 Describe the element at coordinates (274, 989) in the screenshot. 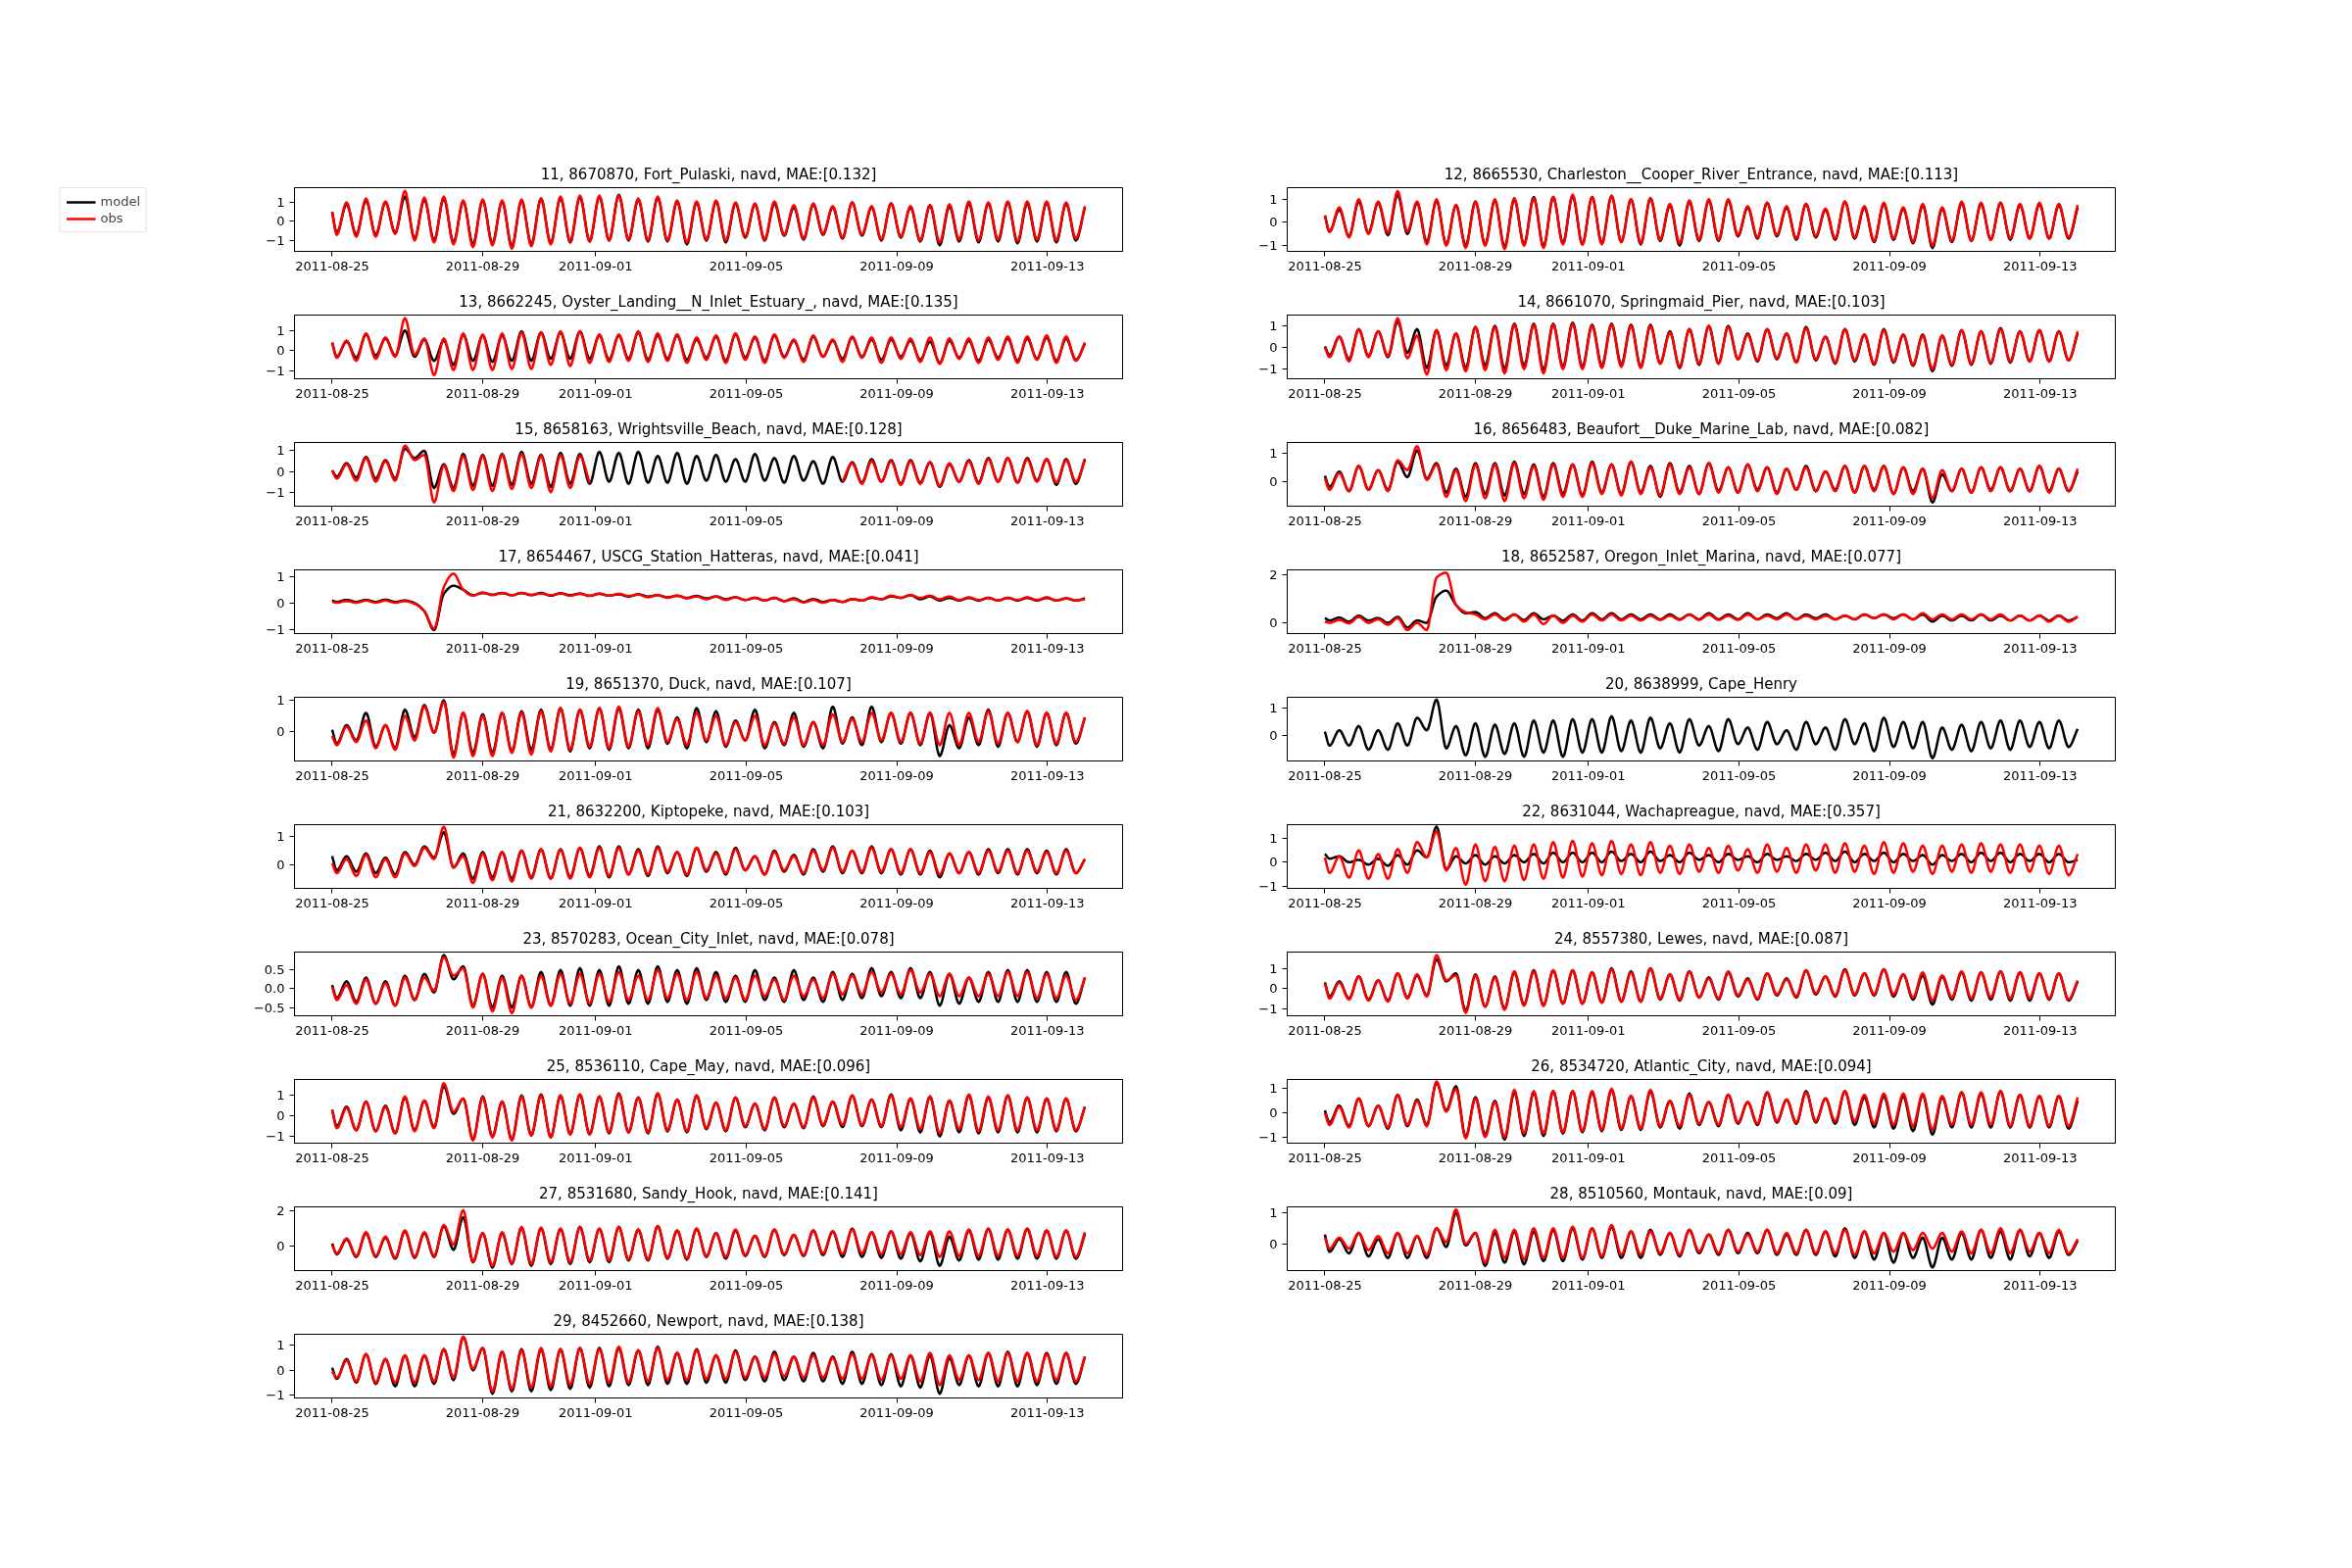

I see `y-tick-label: 0.0` at that location.